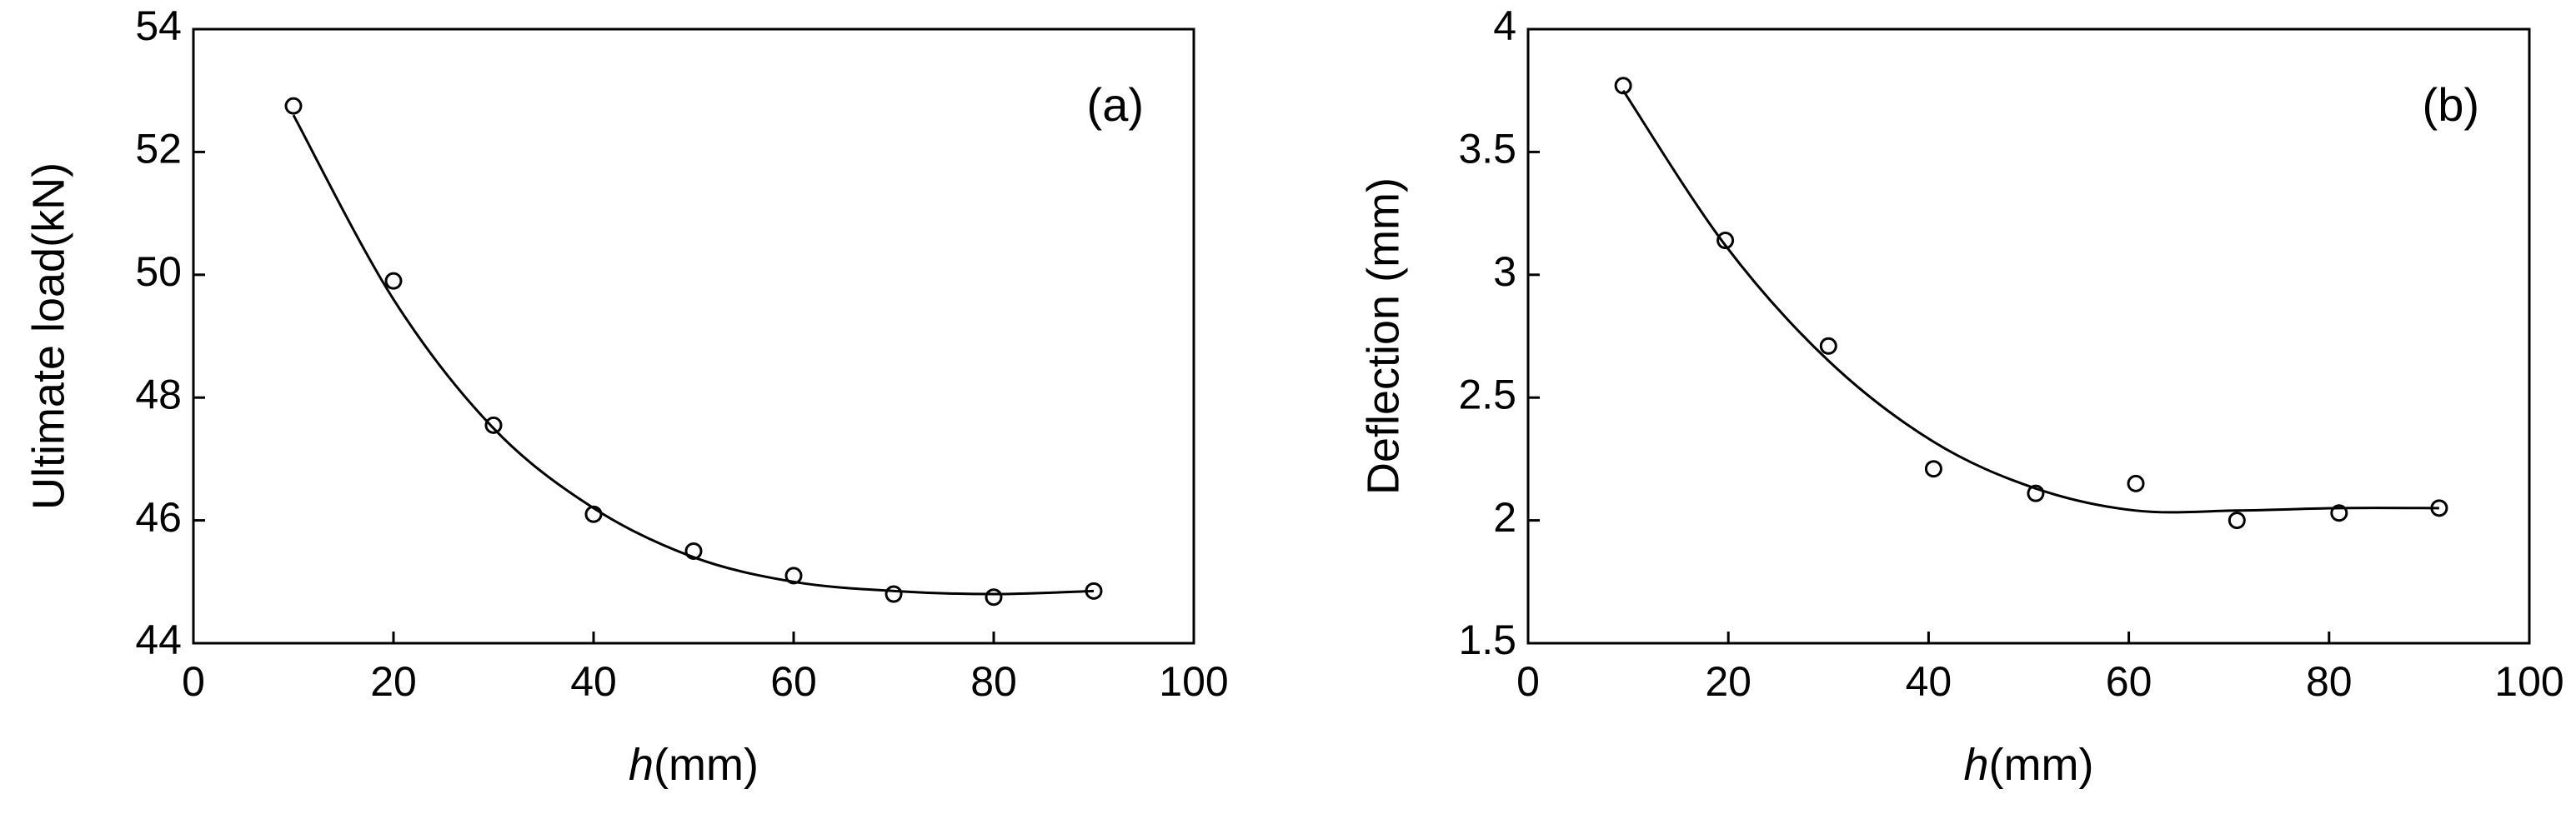  Describe the element at coordinates (2451, 105) in the screenshot. I see `panel-label: (b)` at that location.